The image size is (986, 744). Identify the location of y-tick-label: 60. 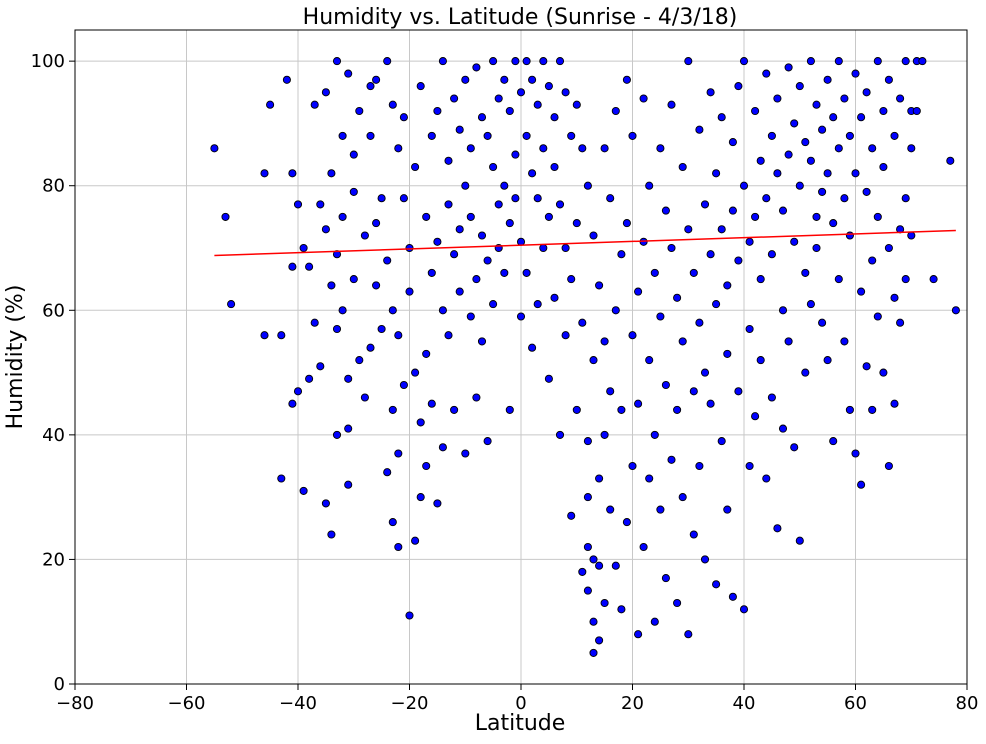
(53, 310).